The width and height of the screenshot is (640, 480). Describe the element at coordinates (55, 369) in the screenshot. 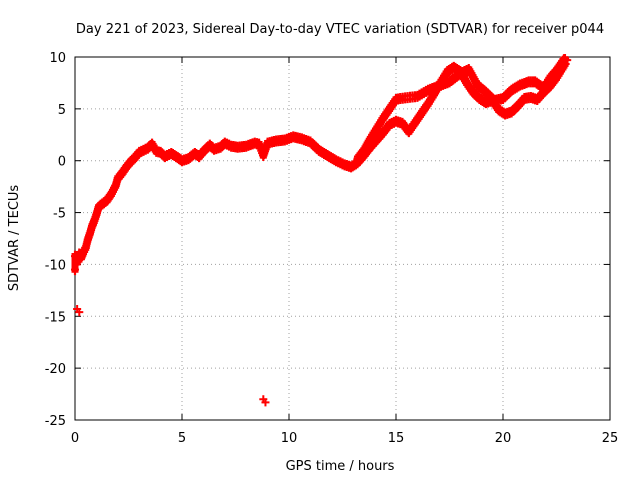

I see `y-tick-label: -20` at that location.